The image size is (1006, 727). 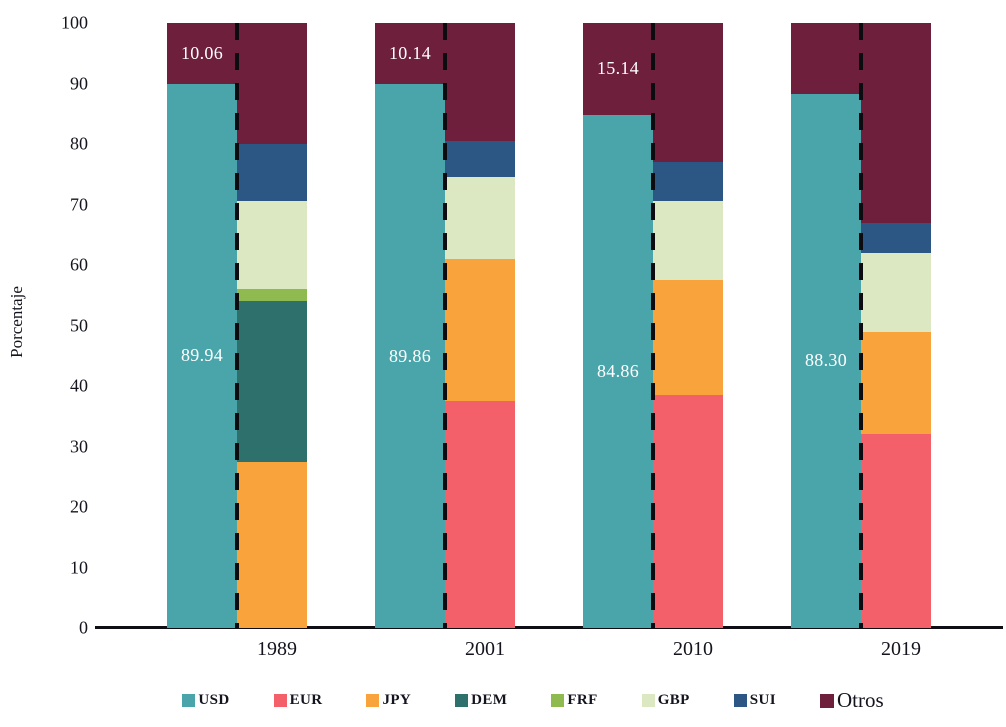 I want to click on bar-otros-1989, so click(x=272, y=83).